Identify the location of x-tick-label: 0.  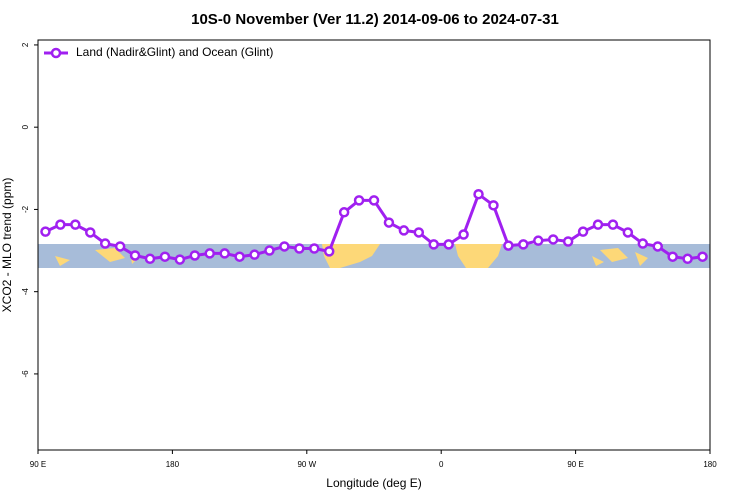
(441, 464).